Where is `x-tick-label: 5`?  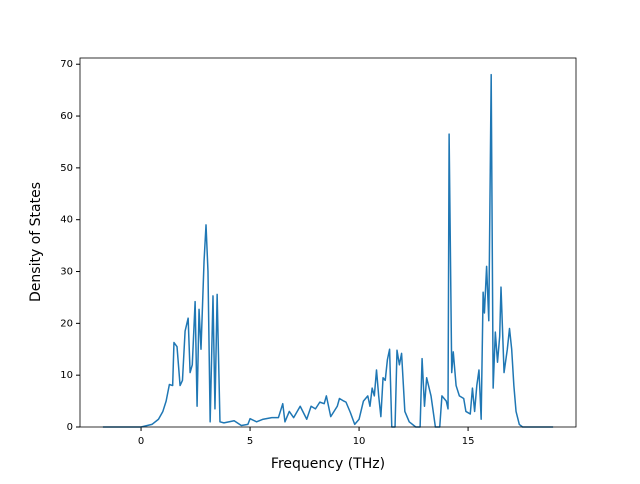
x-tick-label: 5 is located at coordinates (250, 441).